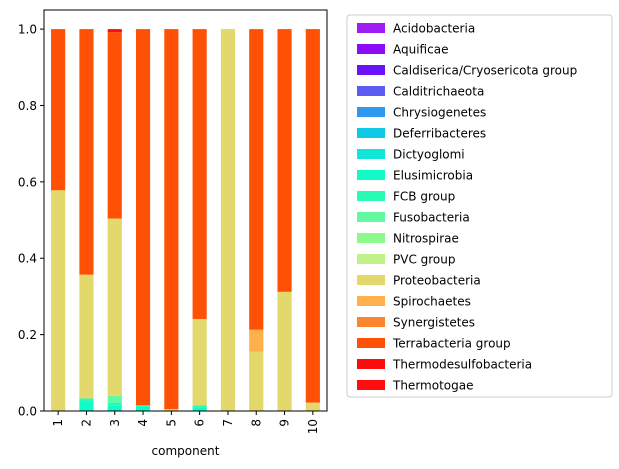 This screenshot has width=619, height=469. I want to click on legend-entry-label: Synergistetes, so click(434, 323).